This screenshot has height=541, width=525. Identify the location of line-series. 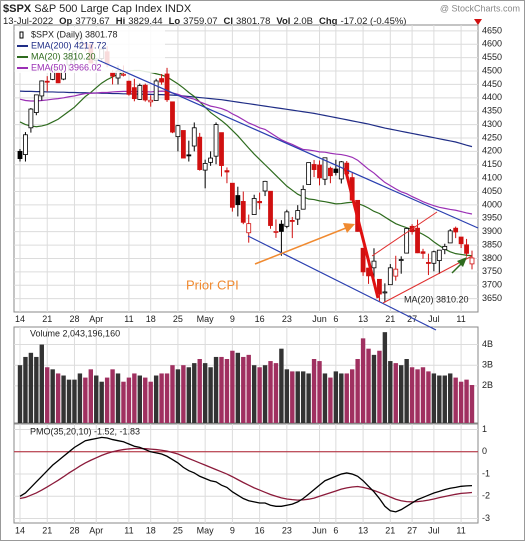
(246, 474).